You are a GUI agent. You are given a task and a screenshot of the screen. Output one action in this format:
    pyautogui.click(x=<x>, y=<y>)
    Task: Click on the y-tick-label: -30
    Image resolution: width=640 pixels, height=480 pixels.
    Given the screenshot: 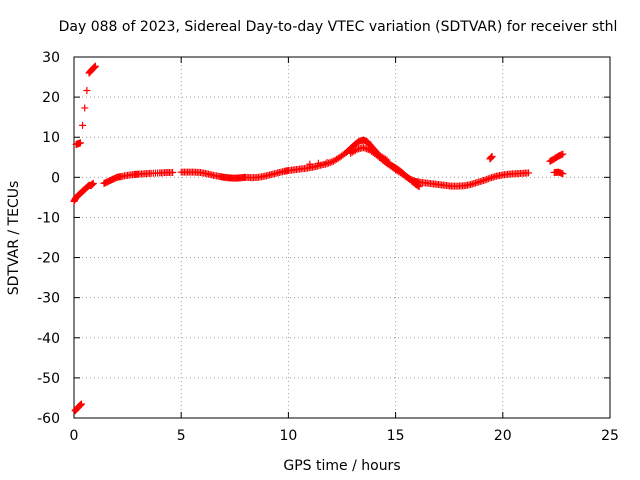 What is the action you would take?
    pyautogui.click(x=48, y=299)
    